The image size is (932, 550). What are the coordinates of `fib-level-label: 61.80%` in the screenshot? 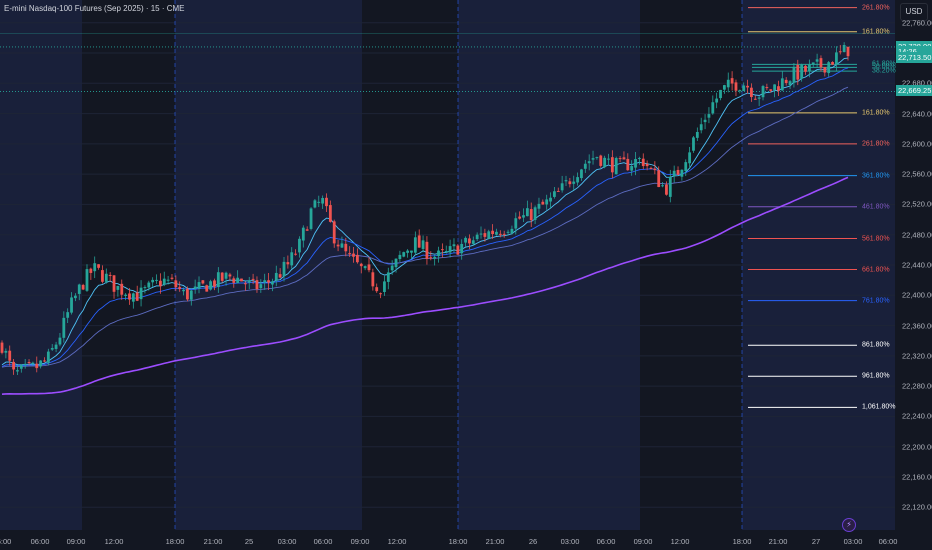 It's located at (884, 64).